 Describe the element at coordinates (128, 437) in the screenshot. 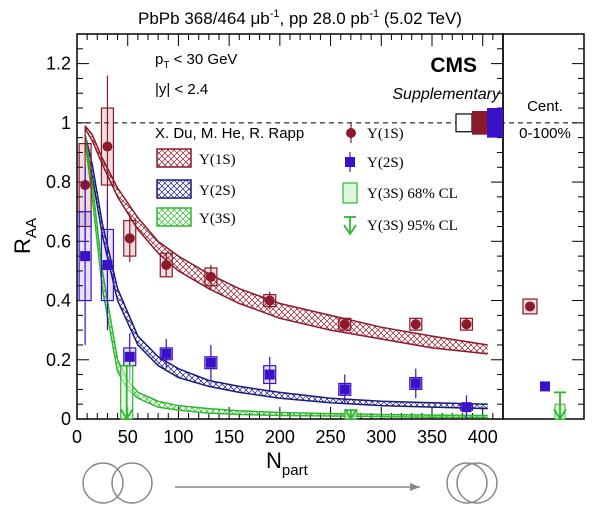

I see `x-tick-label: 50` at that location.